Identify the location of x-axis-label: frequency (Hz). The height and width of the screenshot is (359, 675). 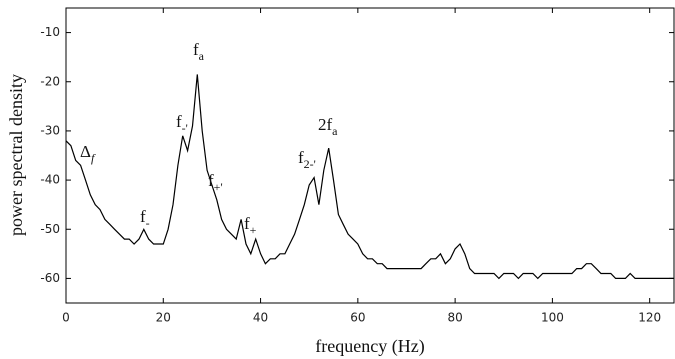
(369, 346).